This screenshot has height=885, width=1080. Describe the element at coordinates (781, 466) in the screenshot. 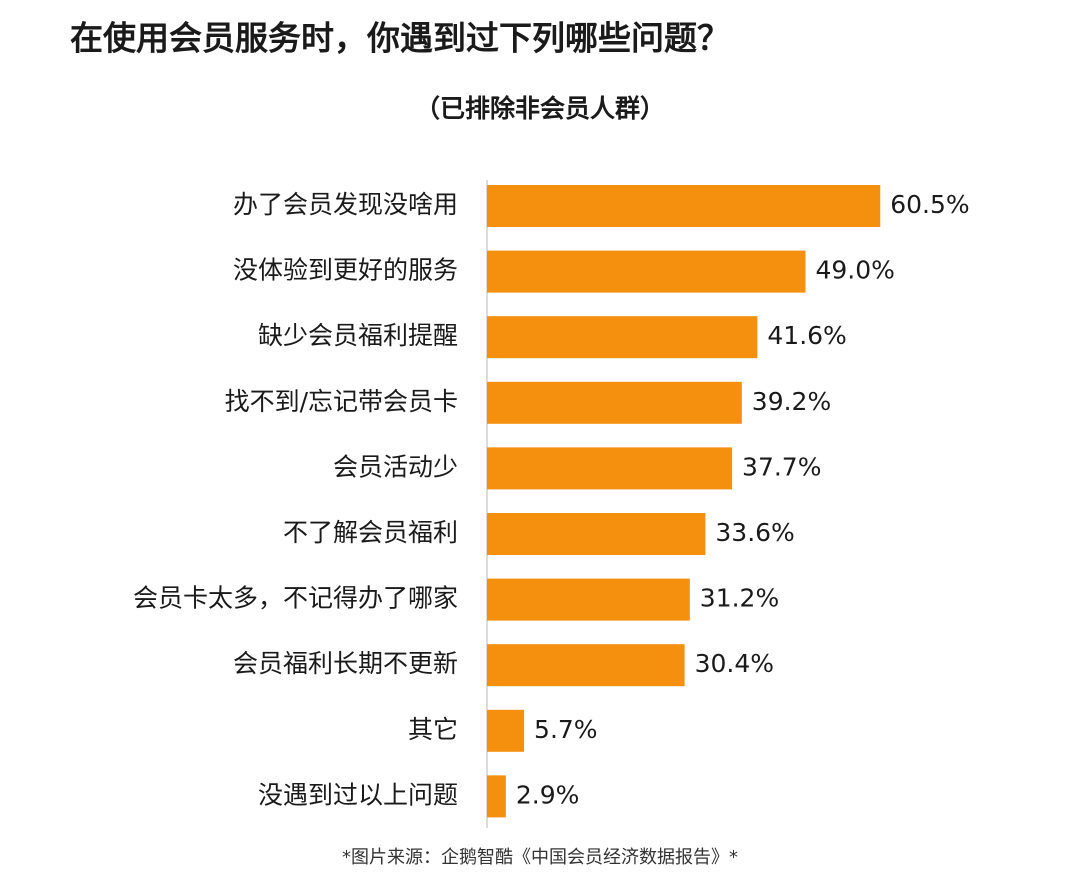

I see `value-label: 37.7%` at that location.